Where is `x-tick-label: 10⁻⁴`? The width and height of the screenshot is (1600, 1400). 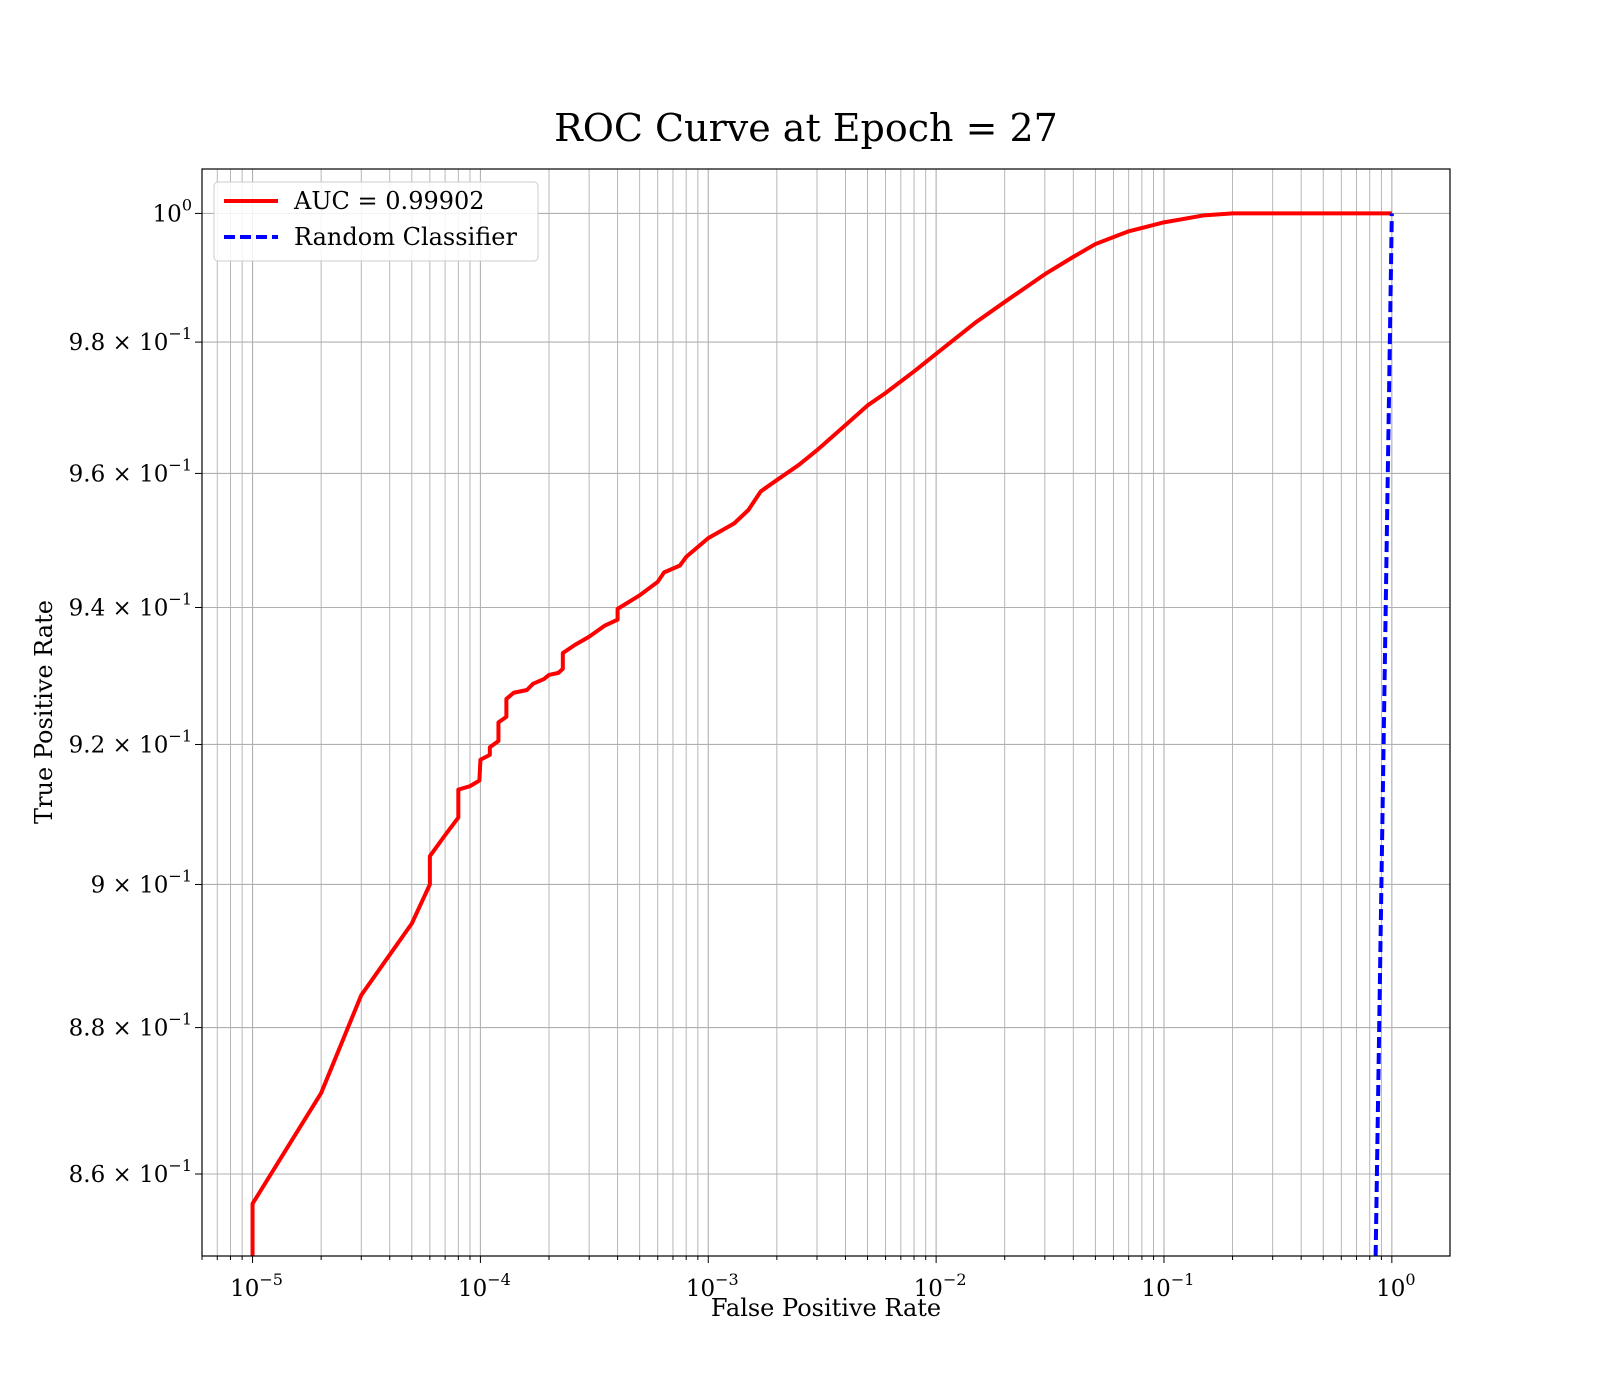
x-tick-label: 10⁻⁴ is located at coordinates (484, 1286).